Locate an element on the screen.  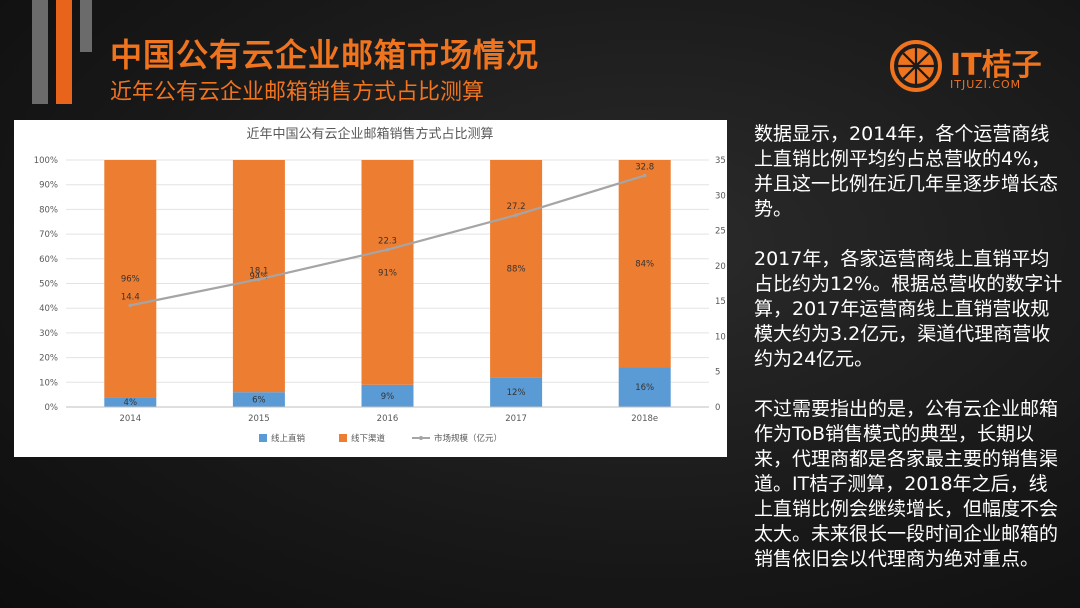
y-tick-label: 50% is located at coordinates (48, 285).